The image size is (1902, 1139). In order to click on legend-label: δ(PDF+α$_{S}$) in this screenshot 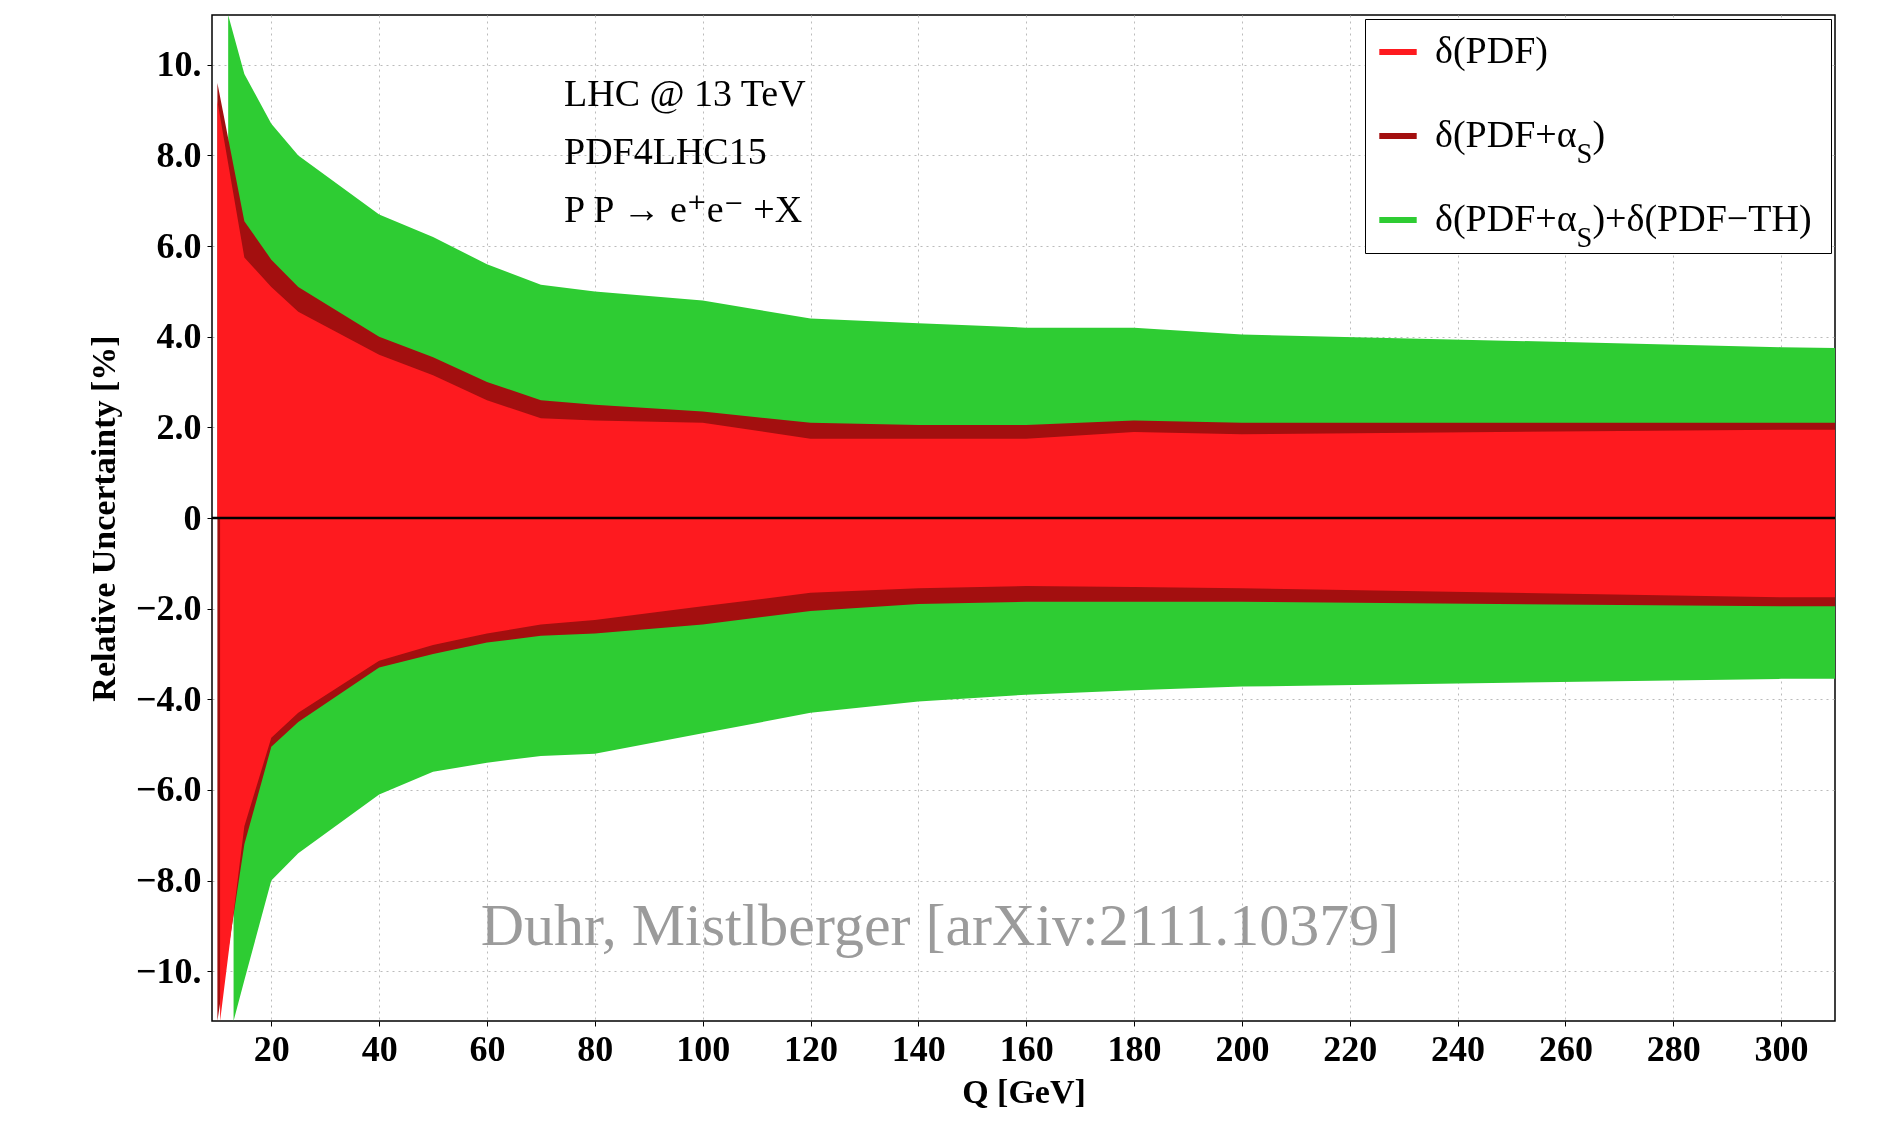, I will do `click(1520, 141)`.